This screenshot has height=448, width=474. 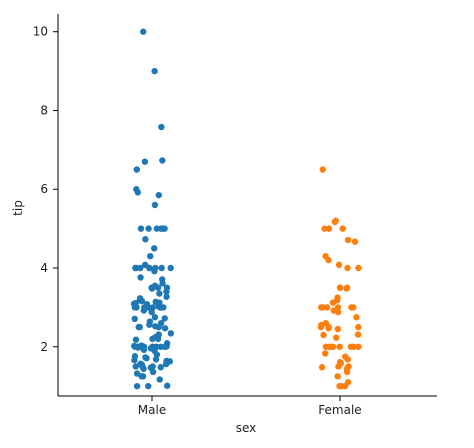 What do you see at coordinates (44, 347) in the screenshot?
I see `y-tick-label: 2` at bounding box center [44, 347].